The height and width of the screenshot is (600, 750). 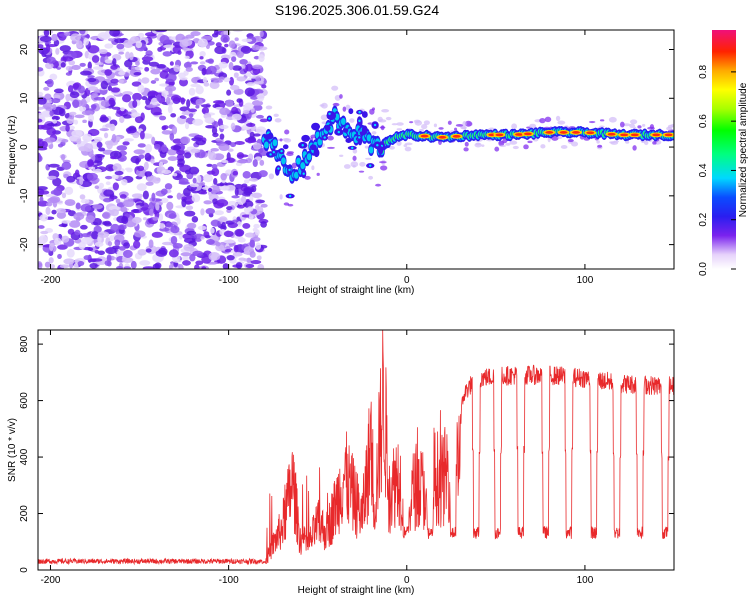 I want to click on y-tick-label: 400, so click(x=24, y=456).